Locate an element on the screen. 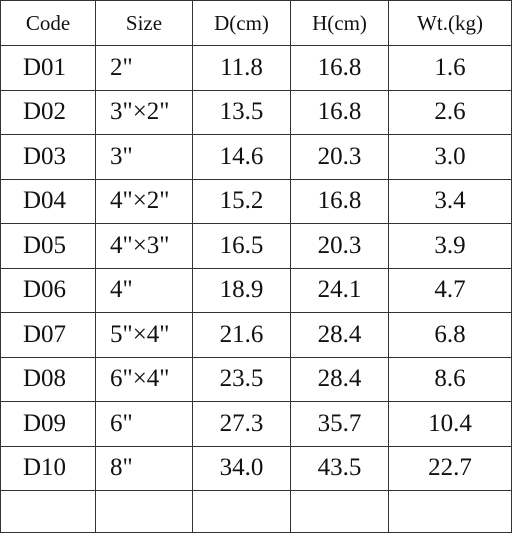 Image resolution: width=512 pixels, height=533 pixels. table-cell: 21.6 is located at coordinates (241, 335).